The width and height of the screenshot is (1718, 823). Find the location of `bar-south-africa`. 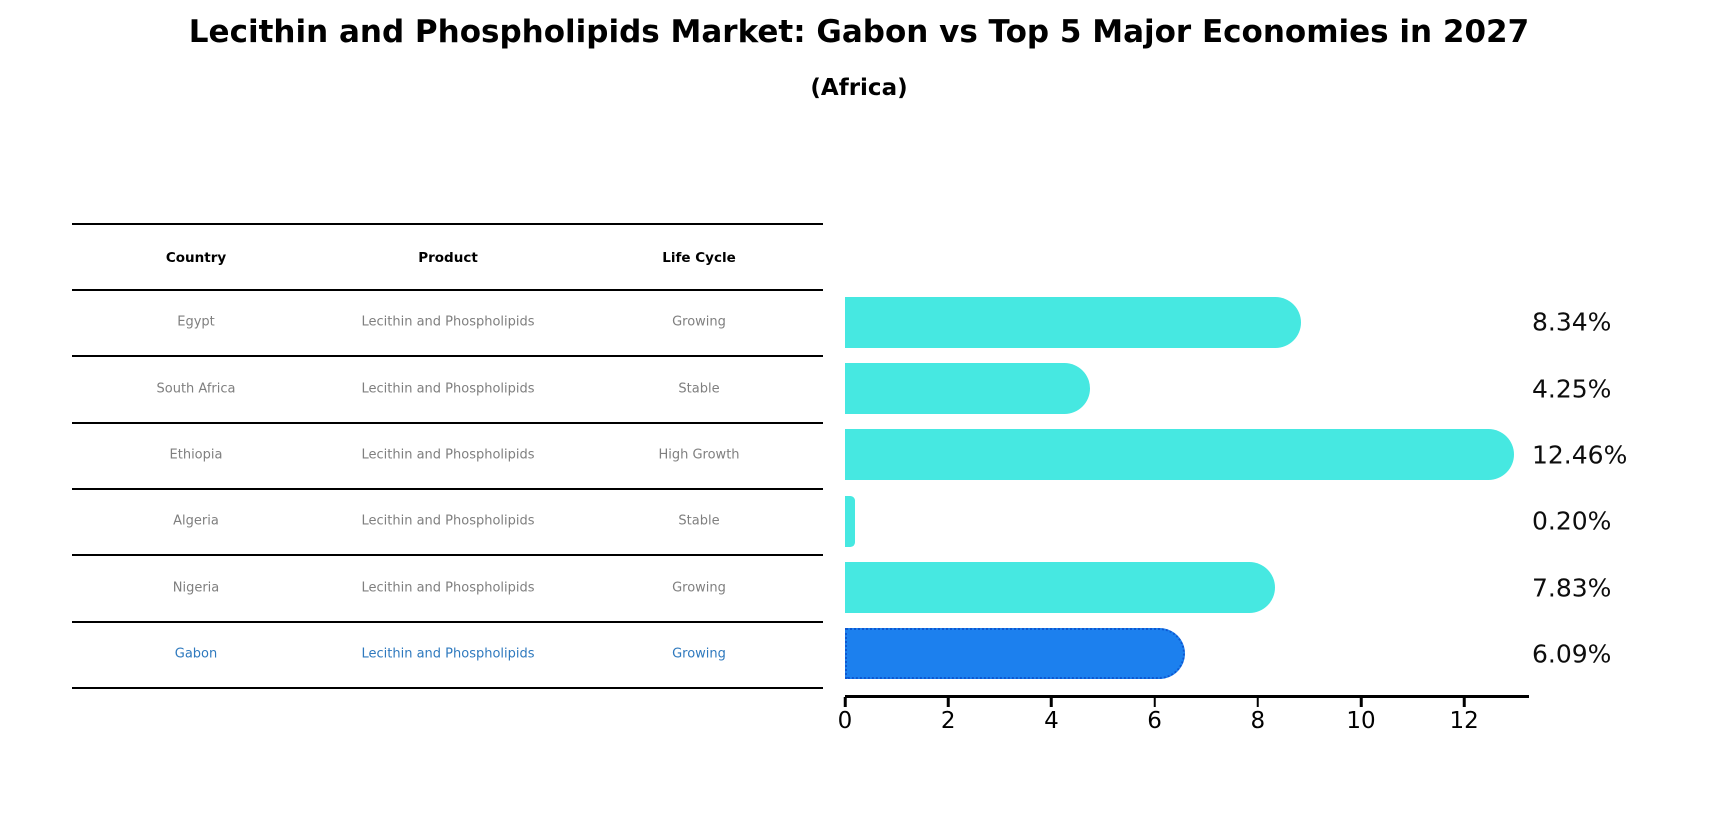

bar-south-africa is located at coordinates (968, 389).